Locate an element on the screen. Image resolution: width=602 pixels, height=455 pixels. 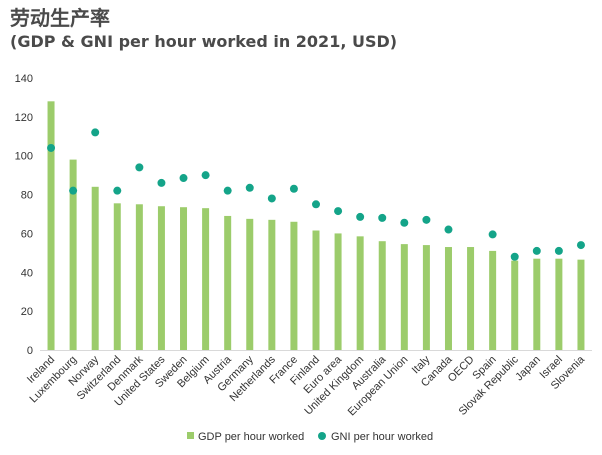
x-tick-label: Japan is located at coordinates (528, 369).